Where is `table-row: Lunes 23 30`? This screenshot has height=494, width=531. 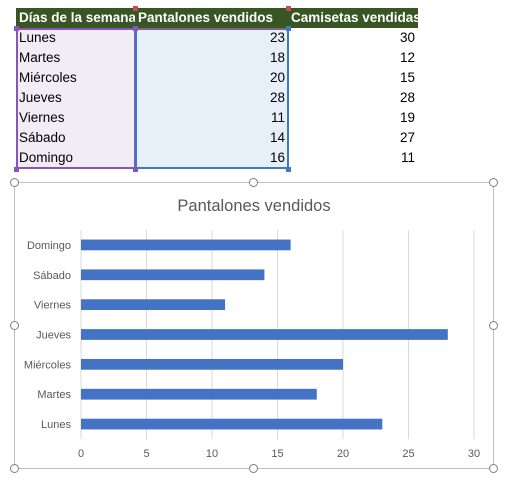 table-row: Lunes 23 30 is located at coordinates (217, 38).